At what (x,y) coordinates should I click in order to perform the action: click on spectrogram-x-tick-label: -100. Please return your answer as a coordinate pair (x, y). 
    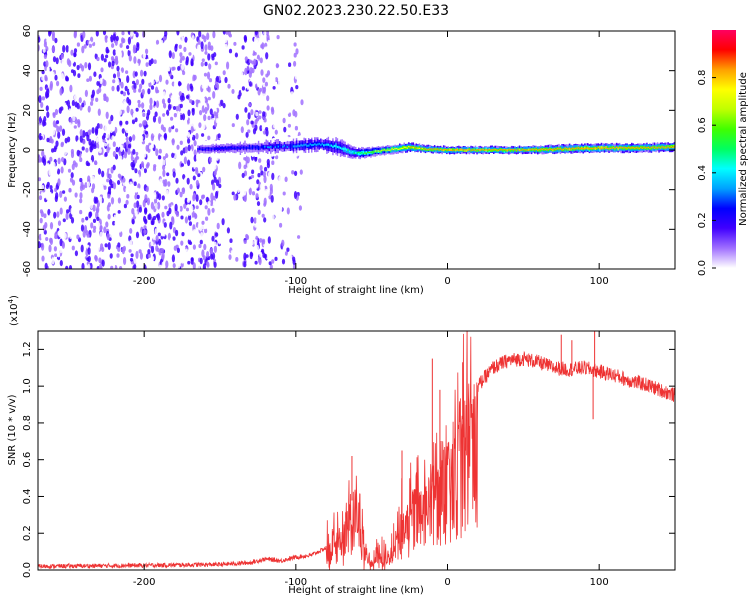
    Looking at the image, I should click on (295, 281).